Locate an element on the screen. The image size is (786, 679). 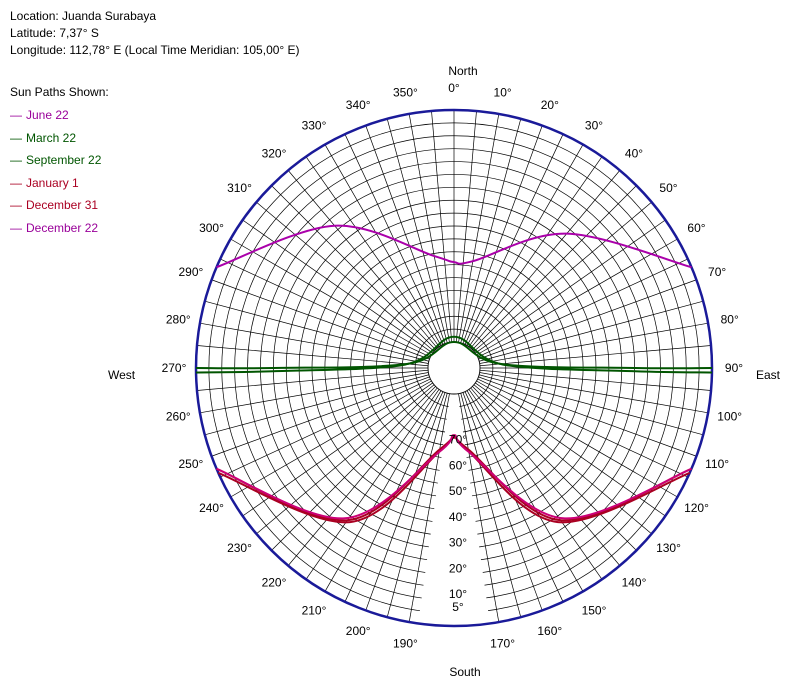
azimuth-label: 330° is located at coordinates (314, 126).